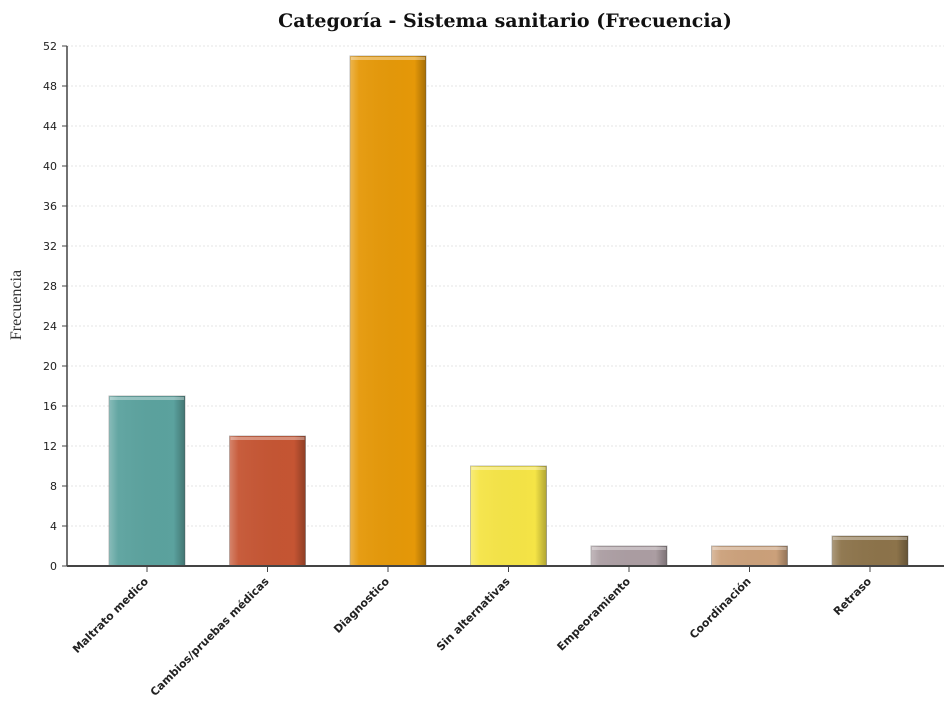  I want to click on y-tick-label: 4, so click(53, 526).